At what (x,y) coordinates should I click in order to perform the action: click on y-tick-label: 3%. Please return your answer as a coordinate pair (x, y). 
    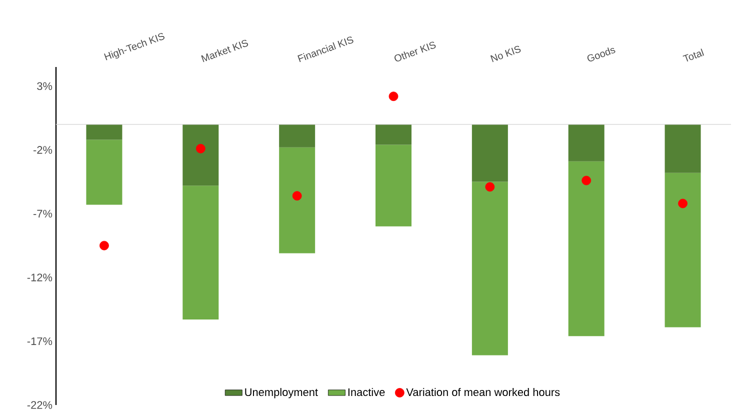
    Looking at the image, I should click on (44, 86).